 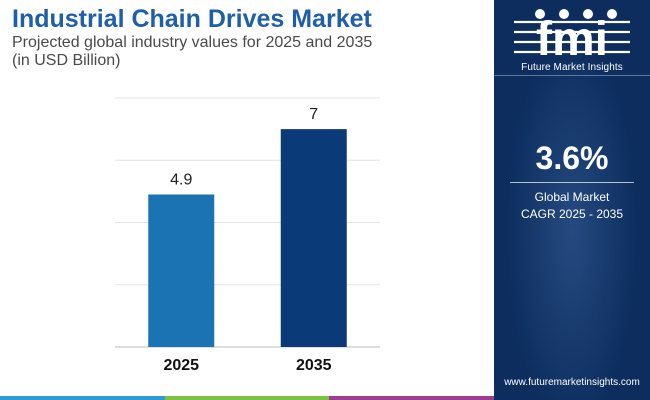 I want to click on x-tick-label-2025: 2025, so click(x=181, y=365).